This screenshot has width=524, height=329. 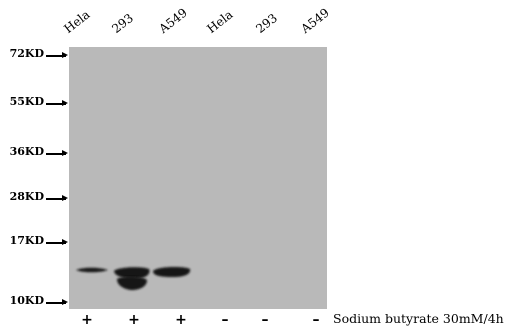 I want to click on treatment-label: Sodium butyrate 30mM/4h, so click(x=418, y=318).